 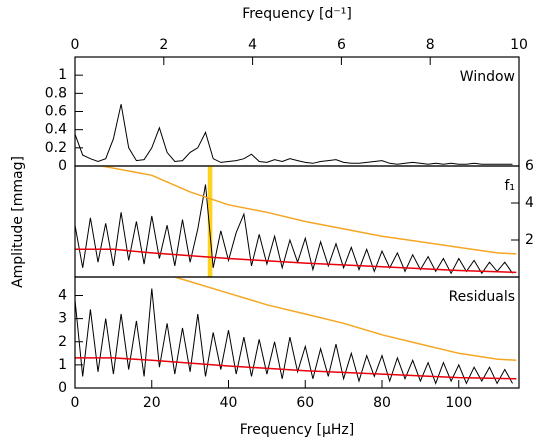 I want to click on panel-label: f₁, so click(x=509, y=186).